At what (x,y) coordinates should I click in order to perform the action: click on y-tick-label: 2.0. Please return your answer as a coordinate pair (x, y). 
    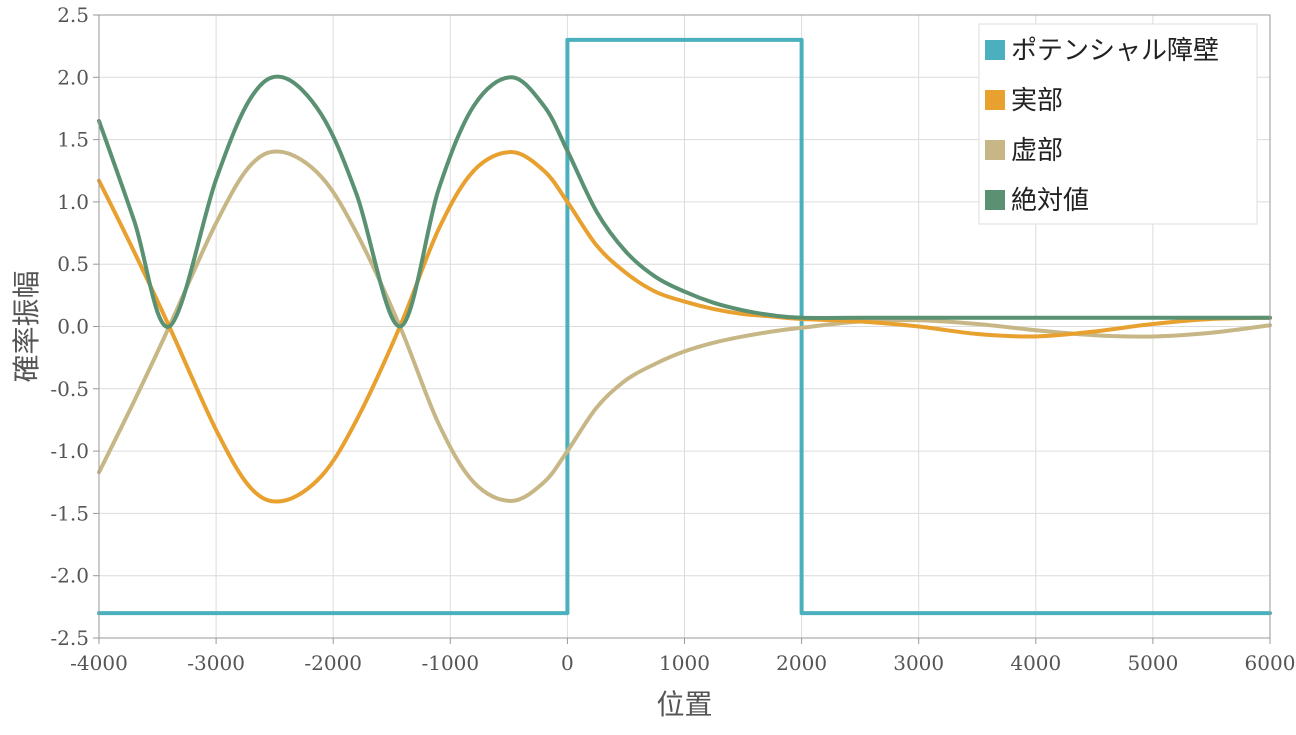
    Looking at the image, I should click on (73, 77).